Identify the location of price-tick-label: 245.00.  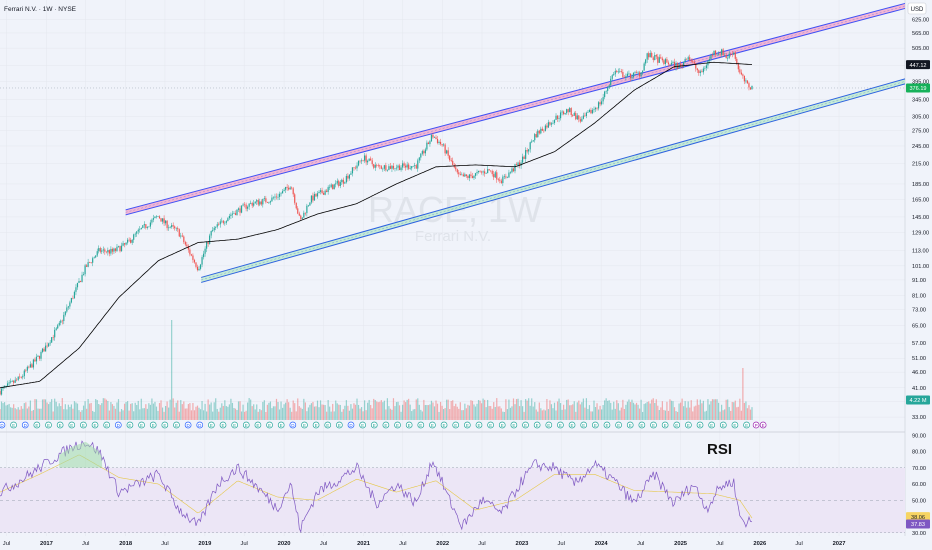
(920, 147).